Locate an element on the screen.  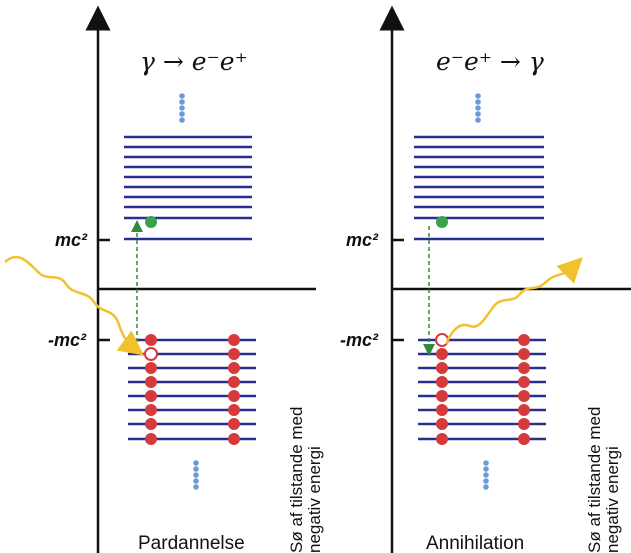
right-positive-levels is located at coordinates (479, 188).